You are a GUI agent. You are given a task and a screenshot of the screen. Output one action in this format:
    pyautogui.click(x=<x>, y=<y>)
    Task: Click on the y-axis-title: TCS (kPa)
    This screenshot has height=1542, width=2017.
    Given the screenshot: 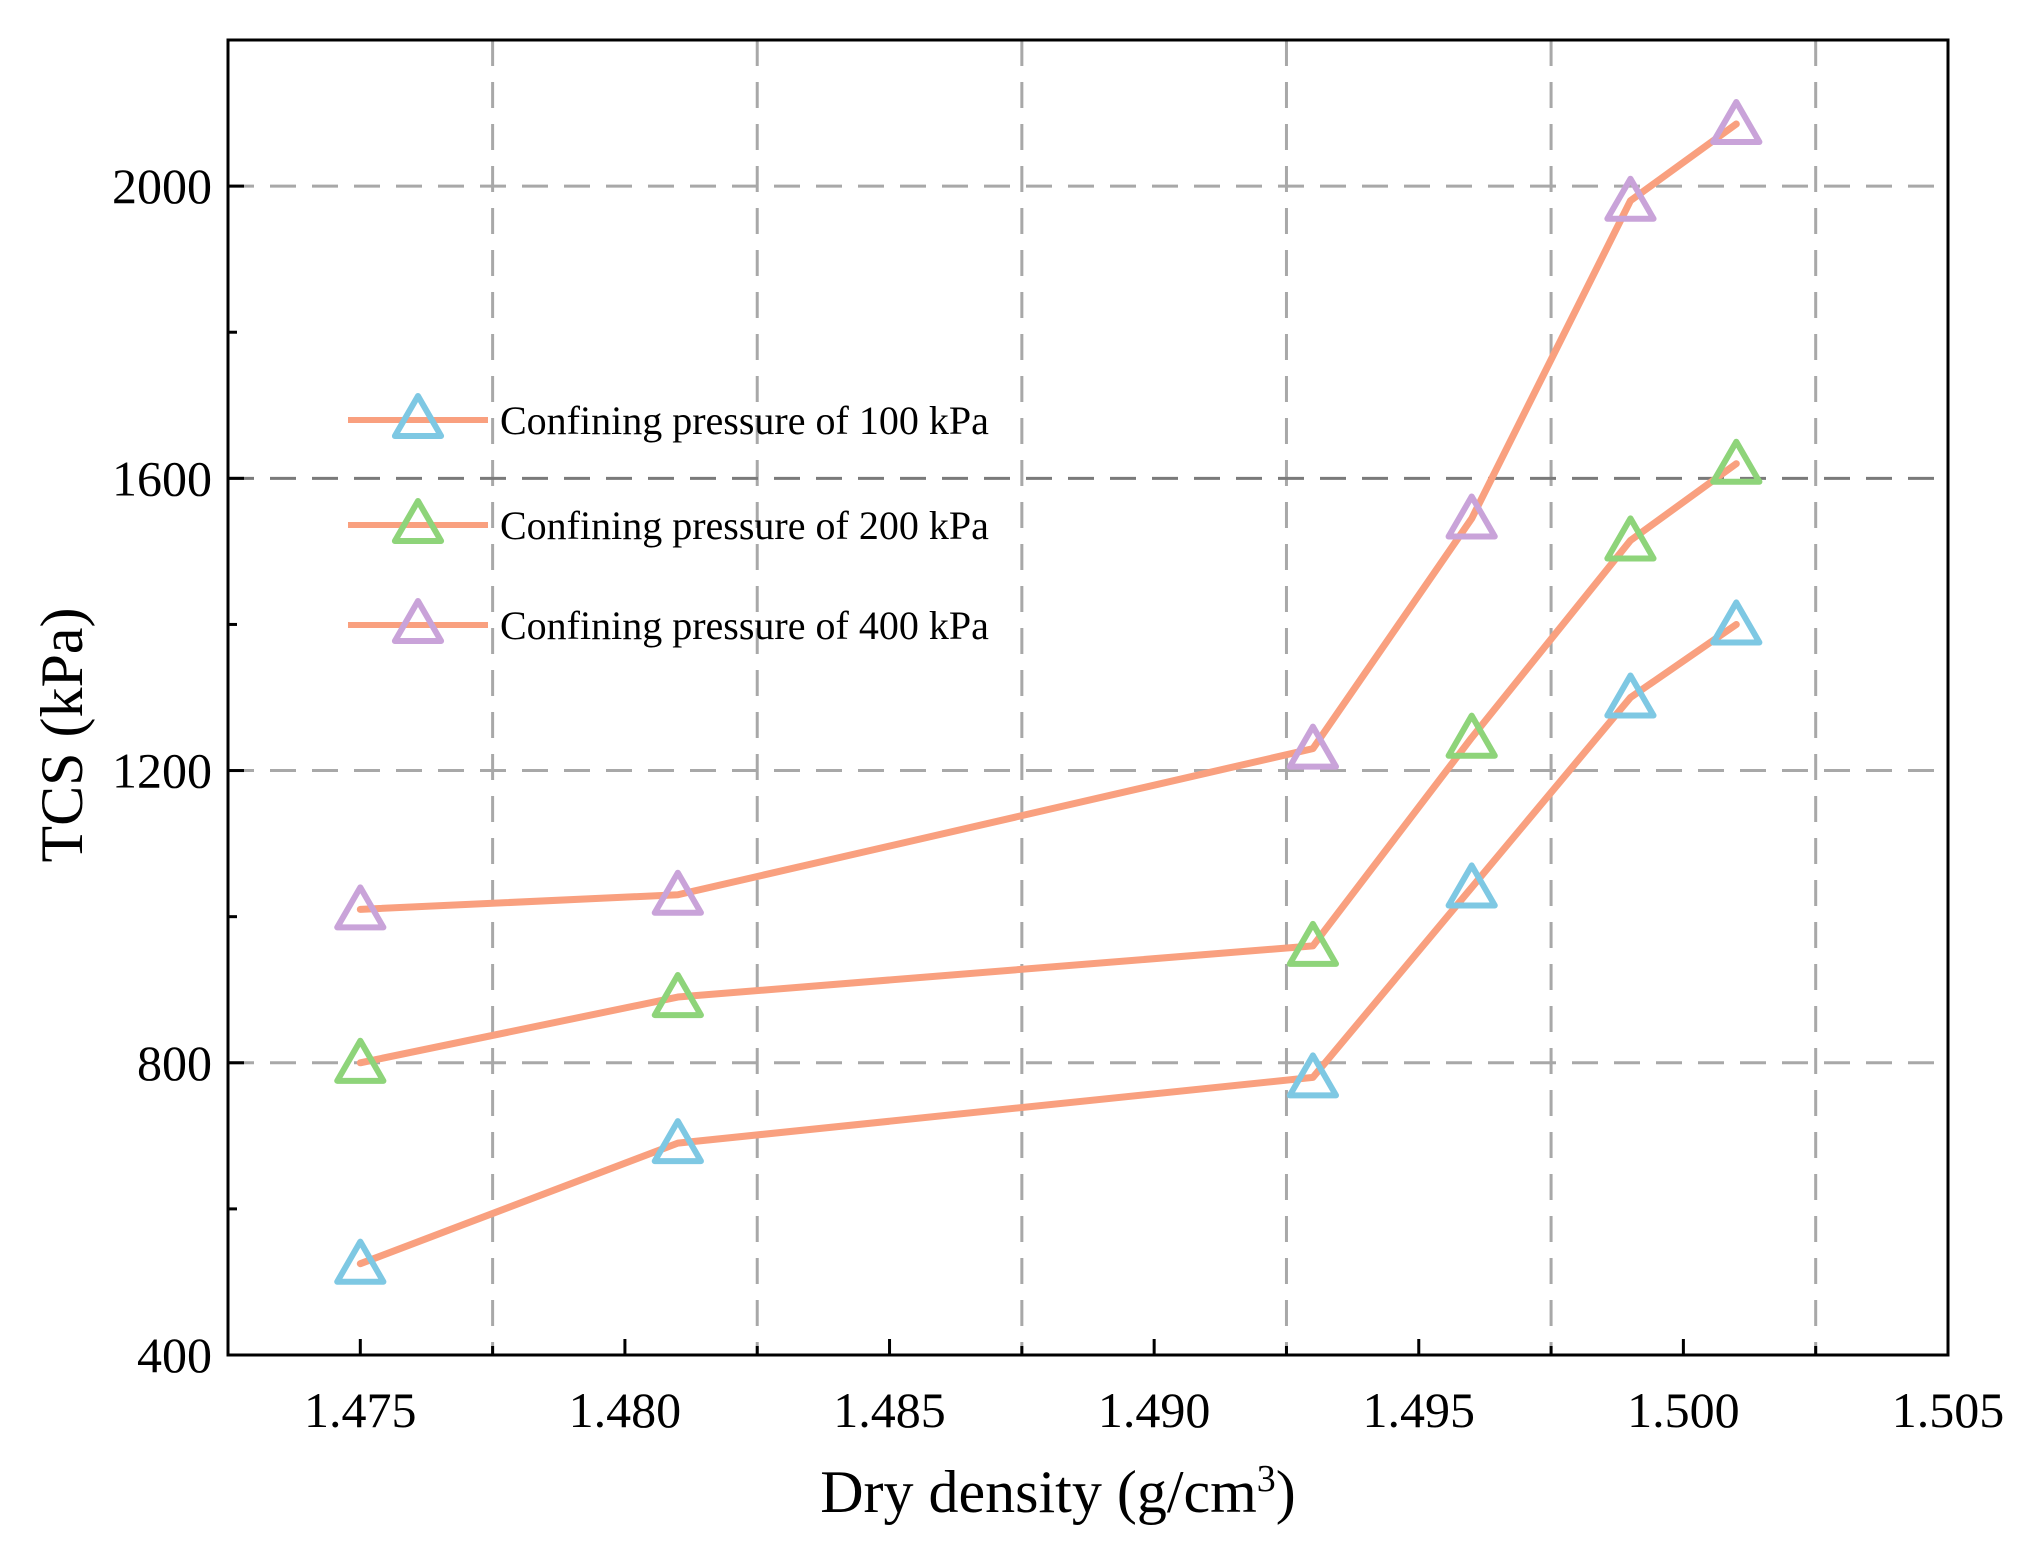 What is the action you would take?
    pyautogui.click(x=62, y=735)
    